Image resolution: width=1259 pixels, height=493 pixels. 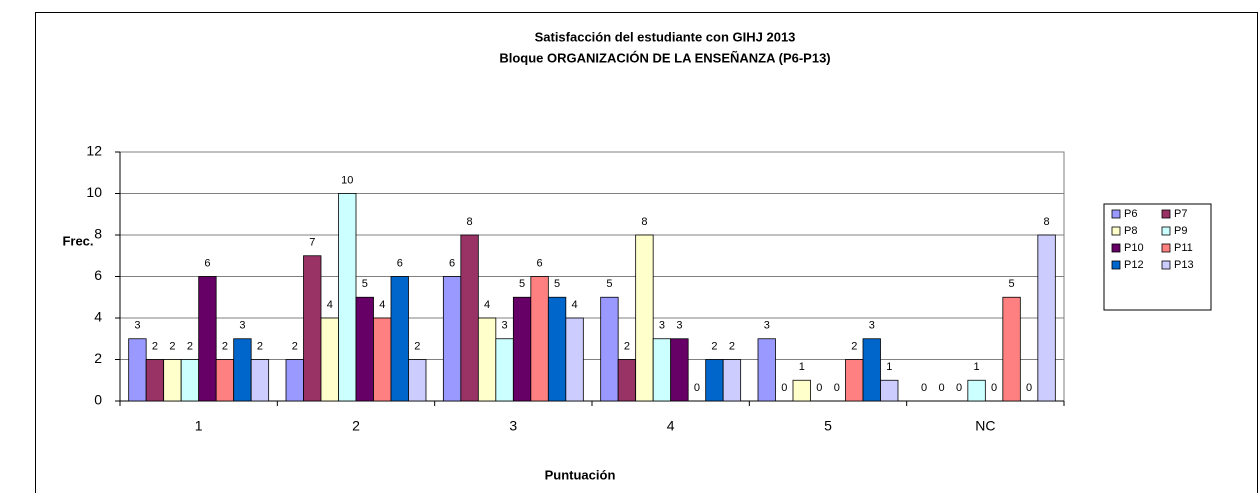 What do you see at coordinates (580, 474) in the screenshot?
I see `x-axis-label: Puntuación` at bounding box center [580, 474].